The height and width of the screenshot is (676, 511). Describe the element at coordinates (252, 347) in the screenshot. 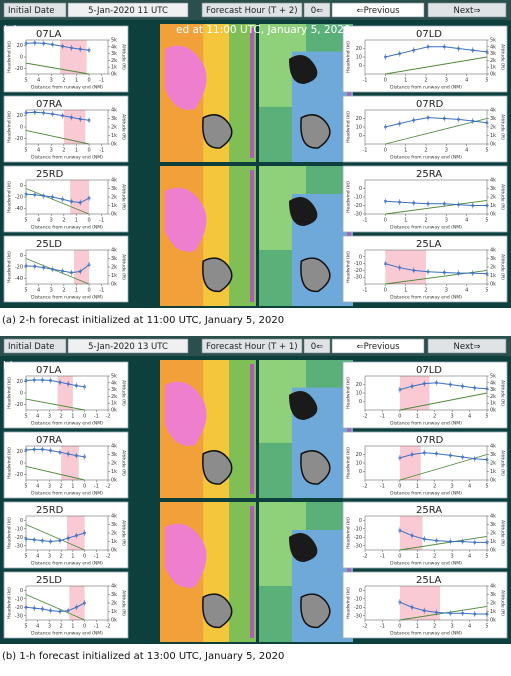

I see `forecast-hour-label: Forecast Hour (T + 1)` at that location.